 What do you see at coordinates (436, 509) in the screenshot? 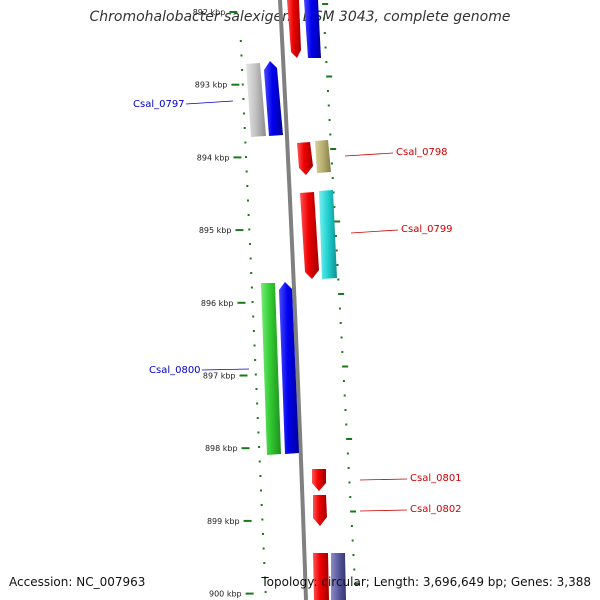
I see `gene-label: Csal_0802` at bounding box center [436, 509].